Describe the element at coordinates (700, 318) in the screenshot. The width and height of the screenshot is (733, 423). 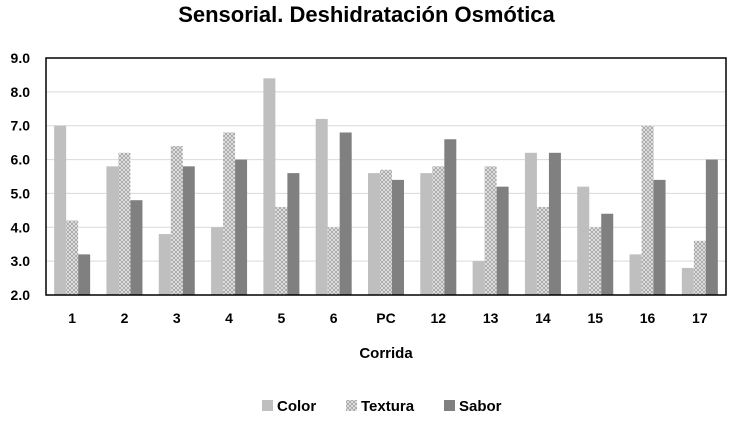
I see `x-tick-label: 17` at that location.